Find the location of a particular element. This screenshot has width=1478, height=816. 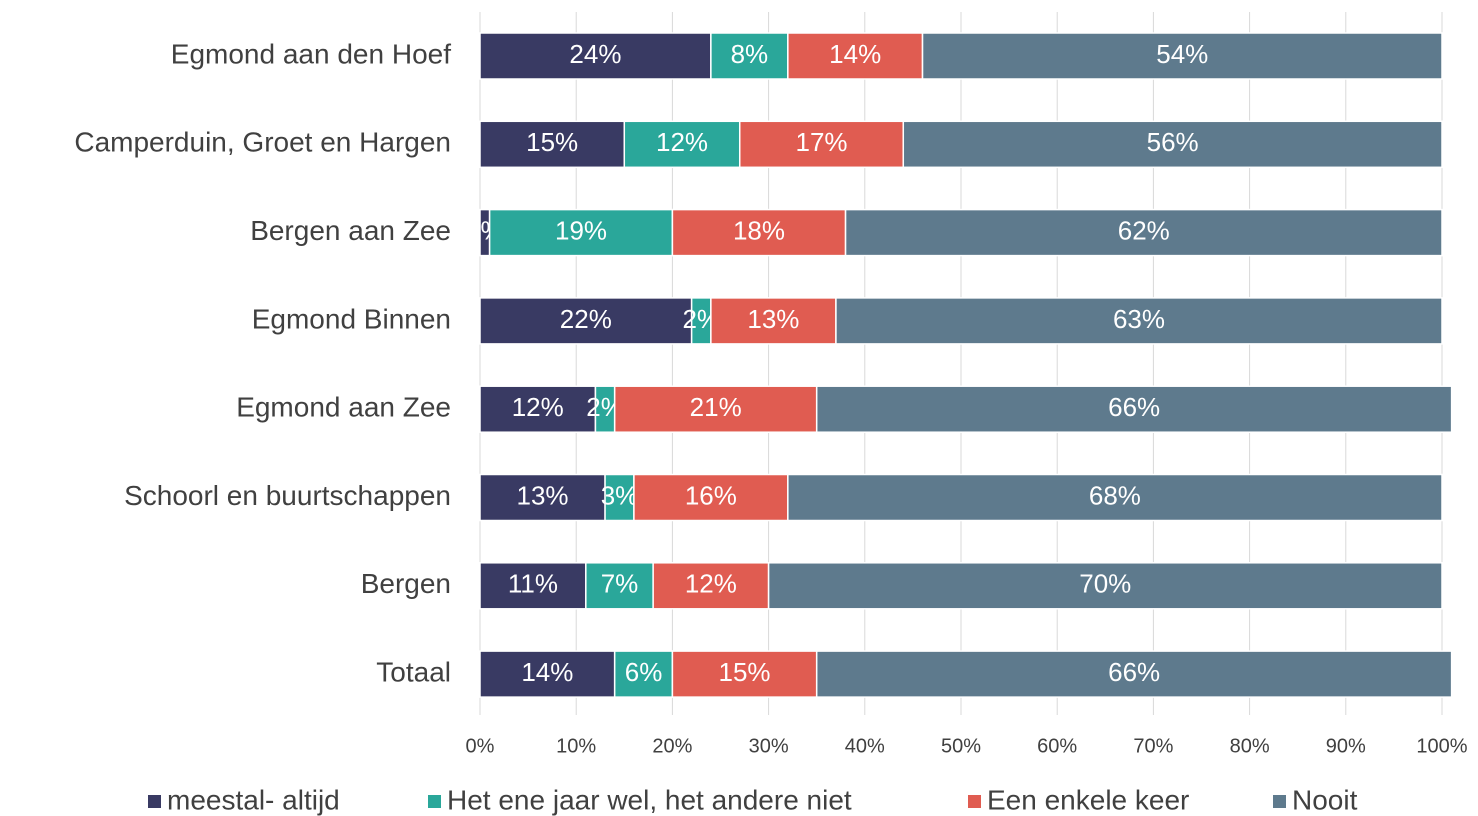

data-label: 22% is located at coordinates (586, 319).